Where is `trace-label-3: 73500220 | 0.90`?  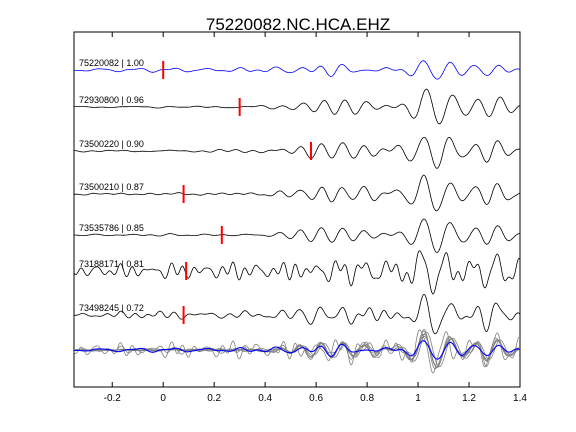
trace-label-3: 73500220 | 0.90 is located at coordinates (111, 144).